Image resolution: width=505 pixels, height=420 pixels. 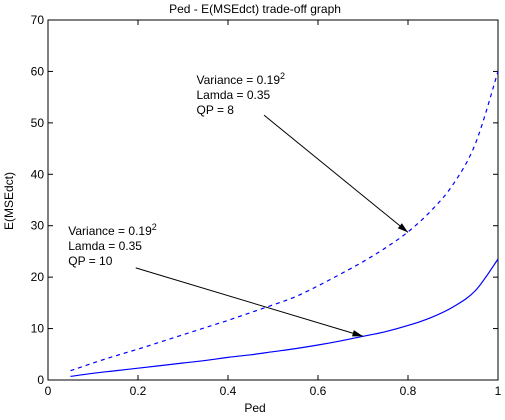 I want to click on annotation-text-line: QP = 10, so click(x=90, y=261).